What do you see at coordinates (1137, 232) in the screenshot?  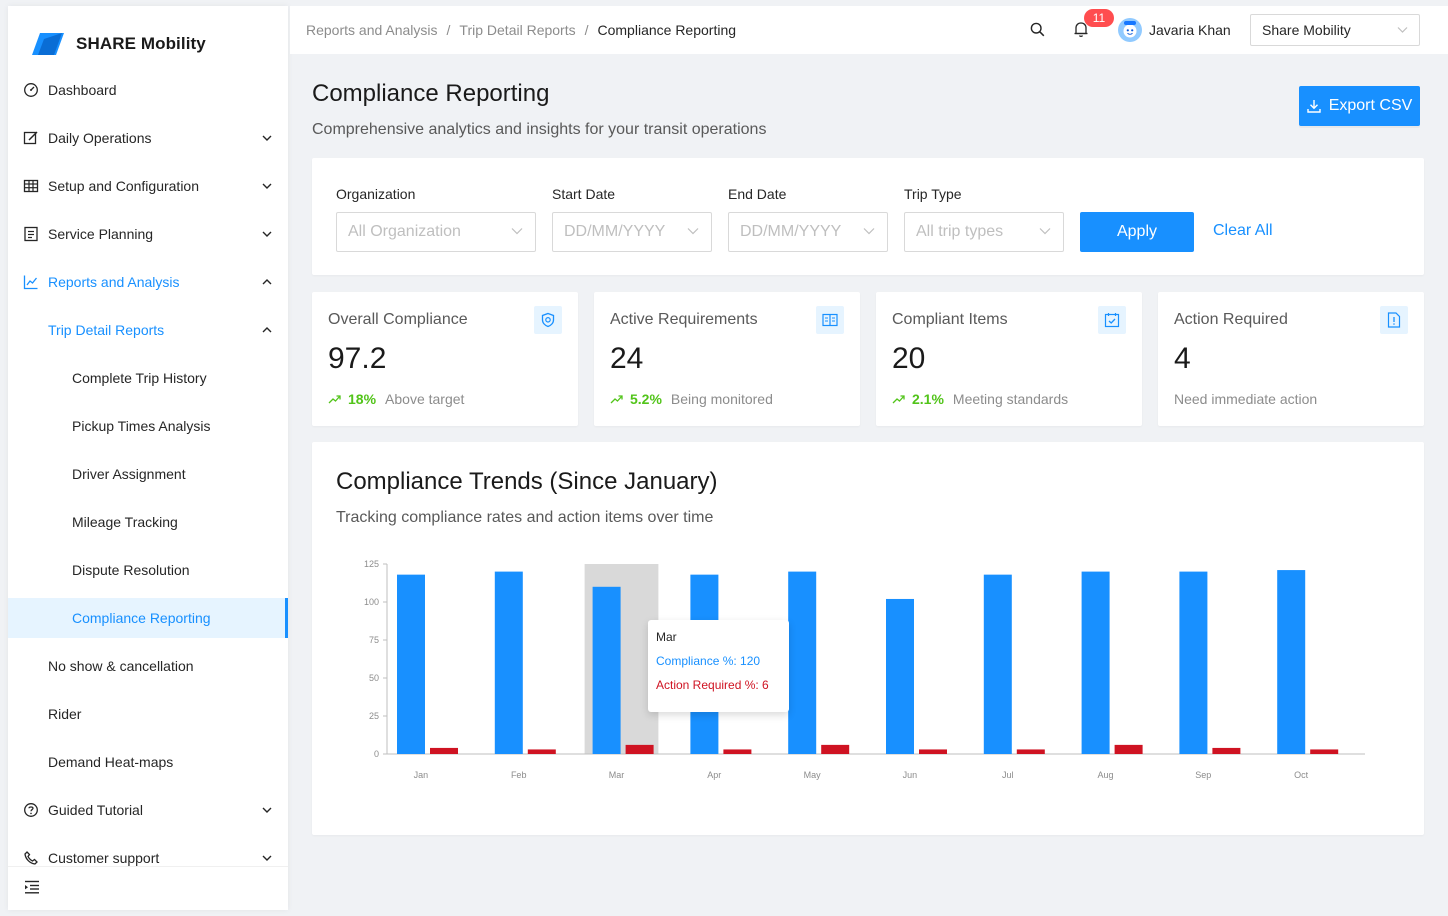 I see `apply-button: Apply` at bounding box center [1137, 232].